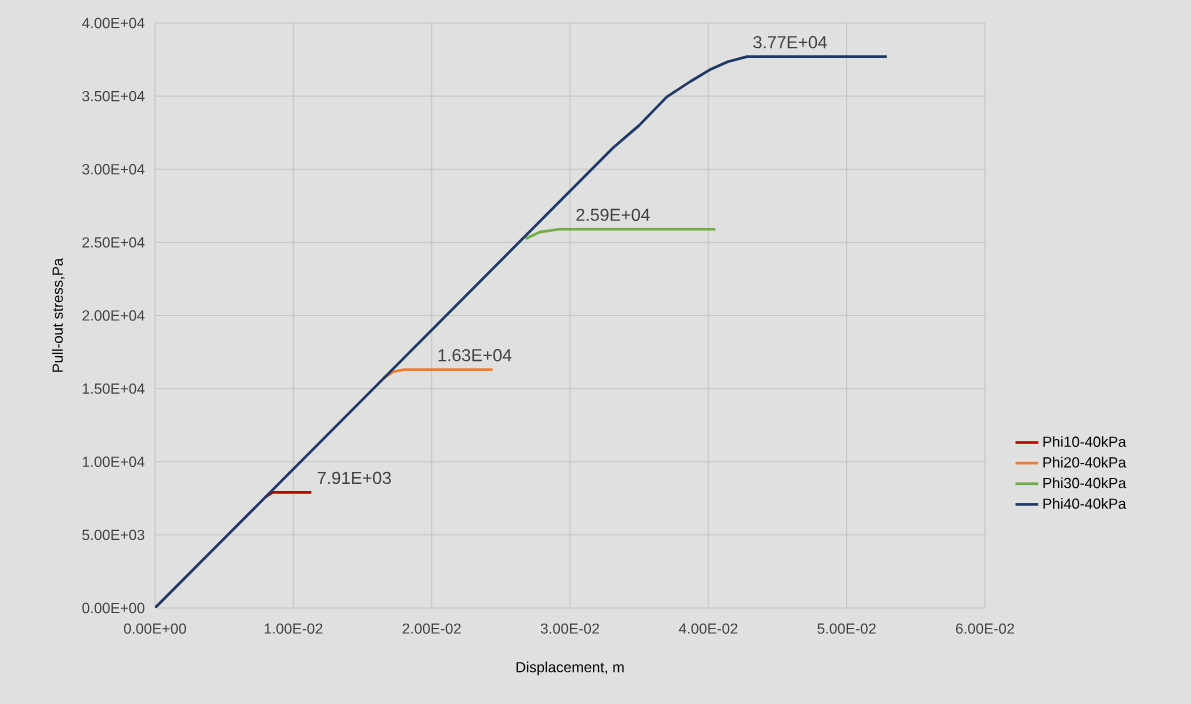  What do you see at coordinates (113, 169) in the screenshot?
I see `y-tick-label: 3.00E+04` at bounding box center [113, 169].